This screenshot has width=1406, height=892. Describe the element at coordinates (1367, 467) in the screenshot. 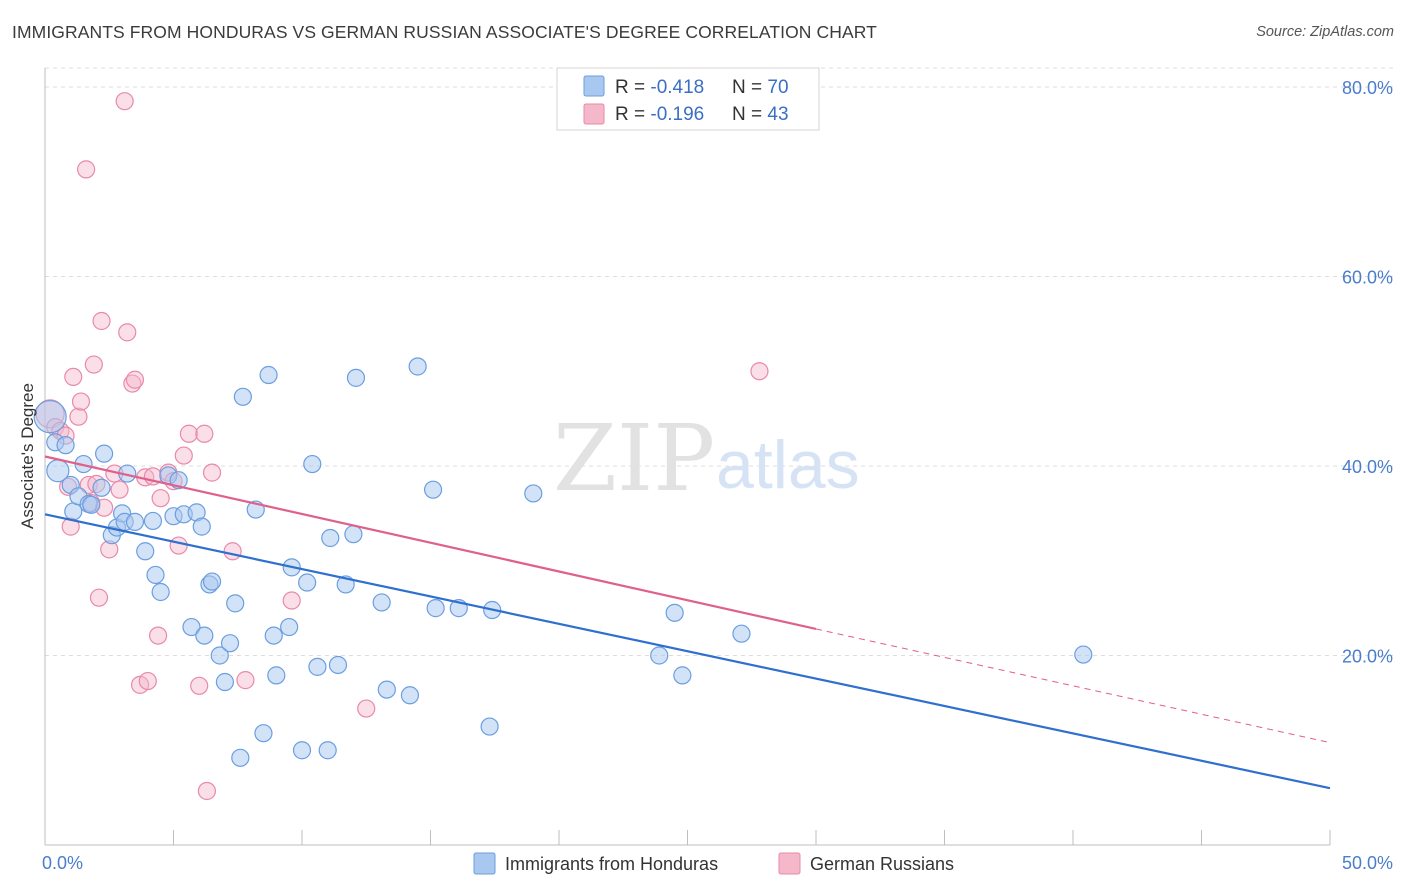

I see `y-tick-label-40: 40.0%` at that location.